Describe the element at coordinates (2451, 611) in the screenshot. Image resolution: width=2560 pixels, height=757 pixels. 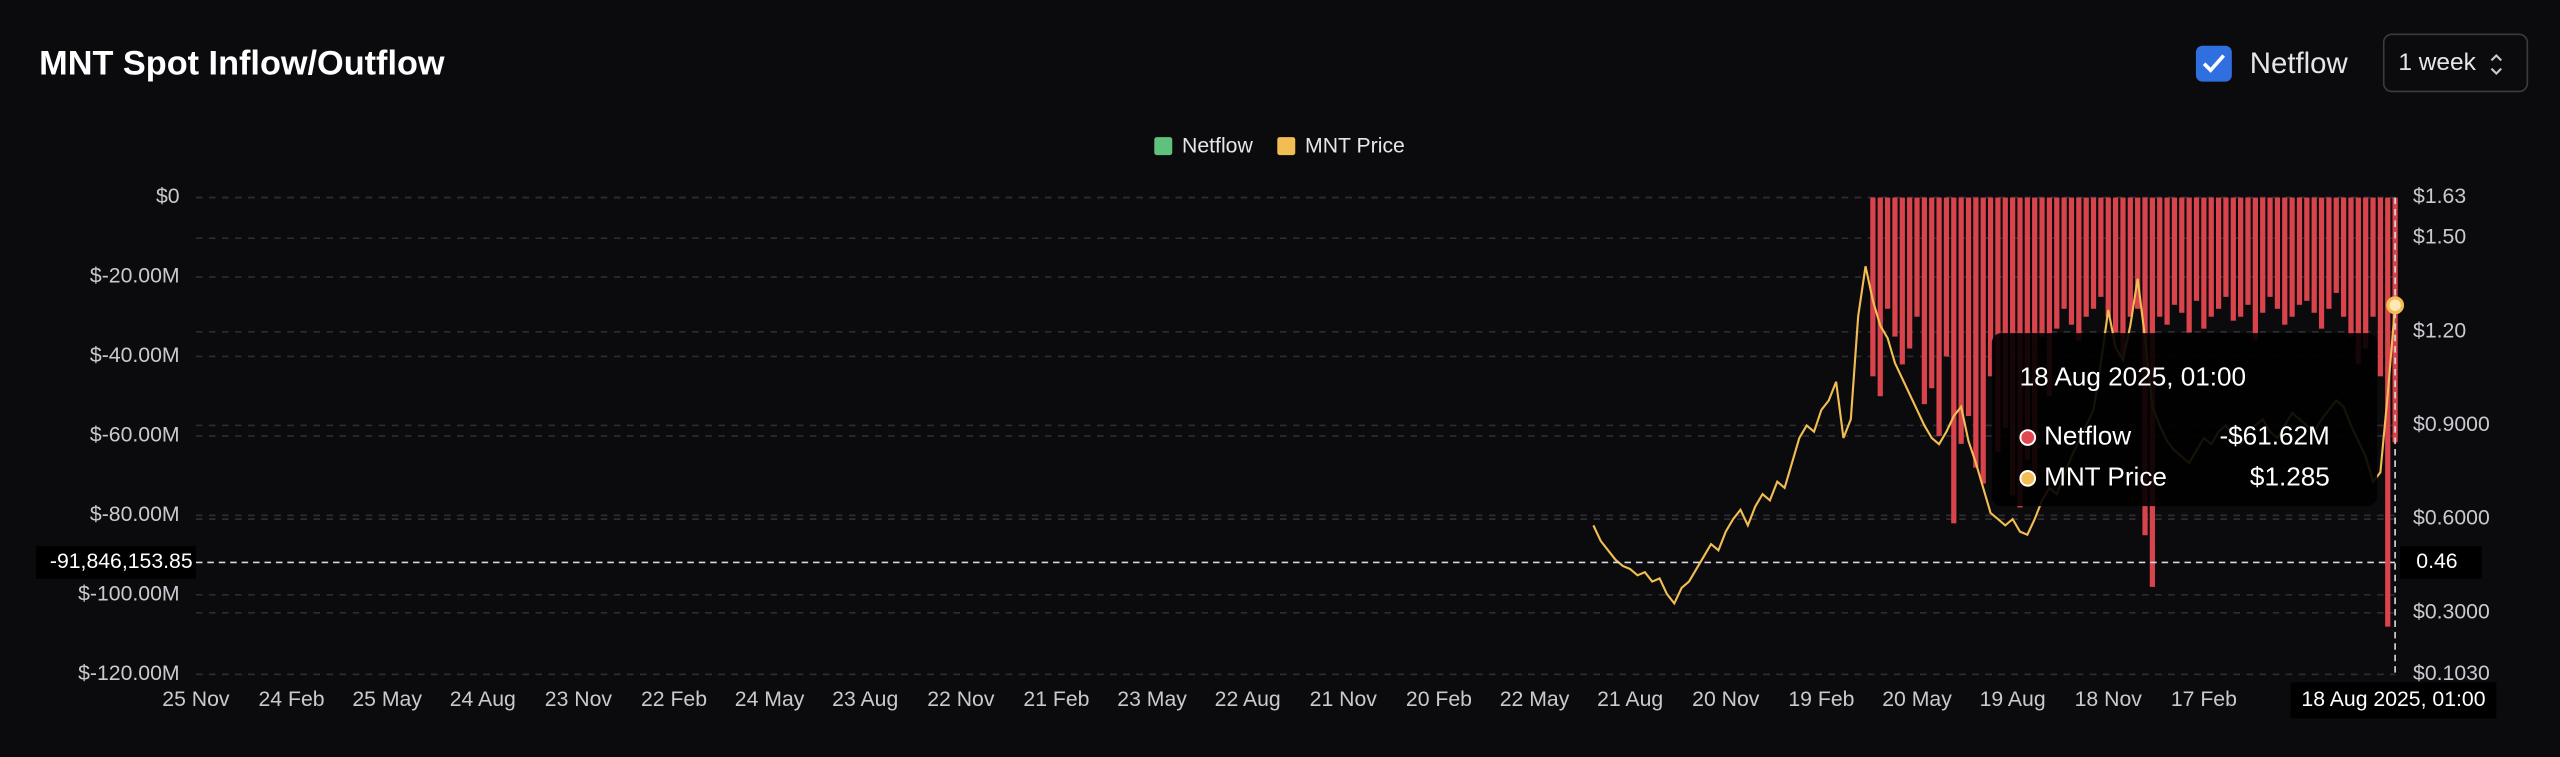
I see `y2-tick-label: $0.3000` at that location.